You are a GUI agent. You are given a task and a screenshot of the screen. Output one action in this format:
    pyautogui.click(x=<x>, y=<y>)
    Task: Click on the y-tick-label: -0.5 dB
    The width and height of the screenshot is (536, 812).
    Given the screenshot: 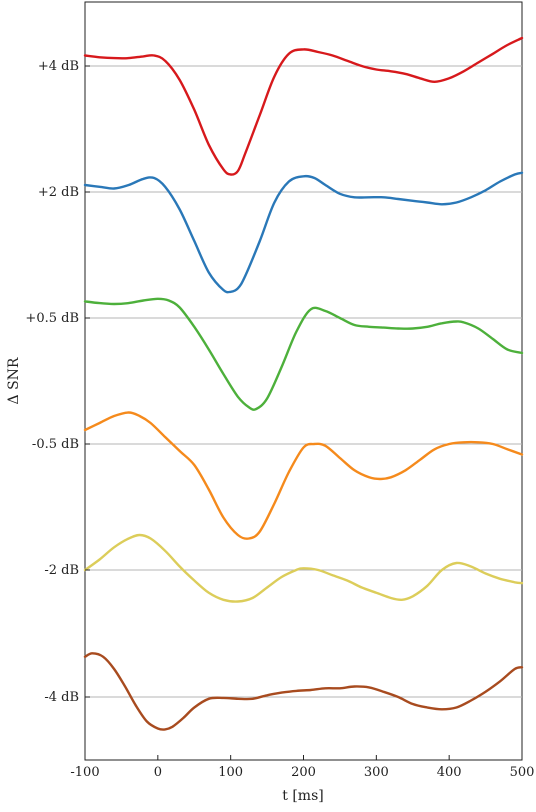 What is the action you would take?
    pyautogui.click(x=55, y=444)
    